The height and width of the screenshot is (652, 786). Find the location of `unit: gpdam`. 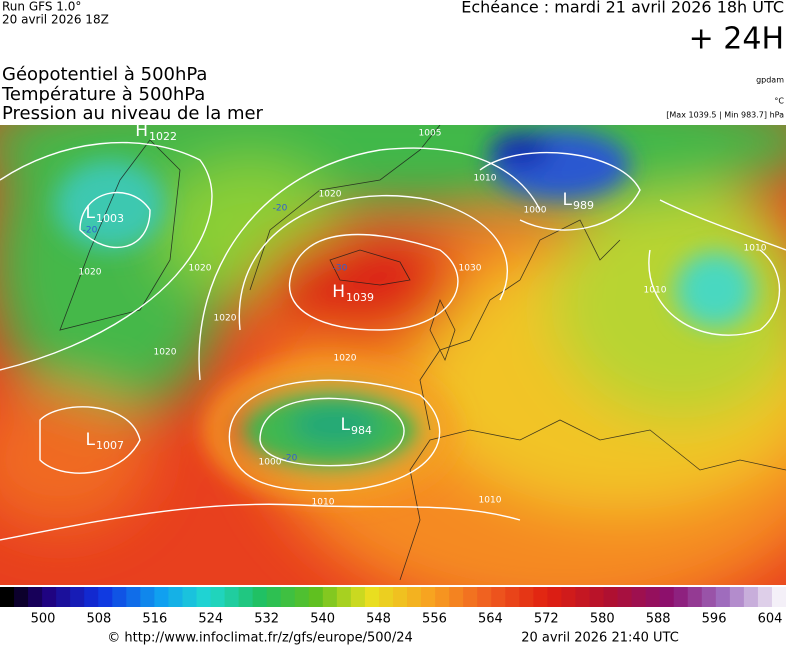

unit: gpdam is located at coordinates (770, 80).